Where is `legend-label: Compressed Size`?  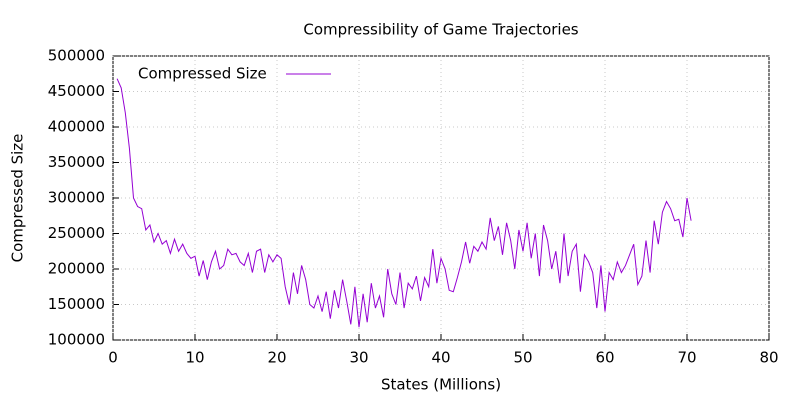 legend-label: Compressed Size is located at coordinates (202, 74).